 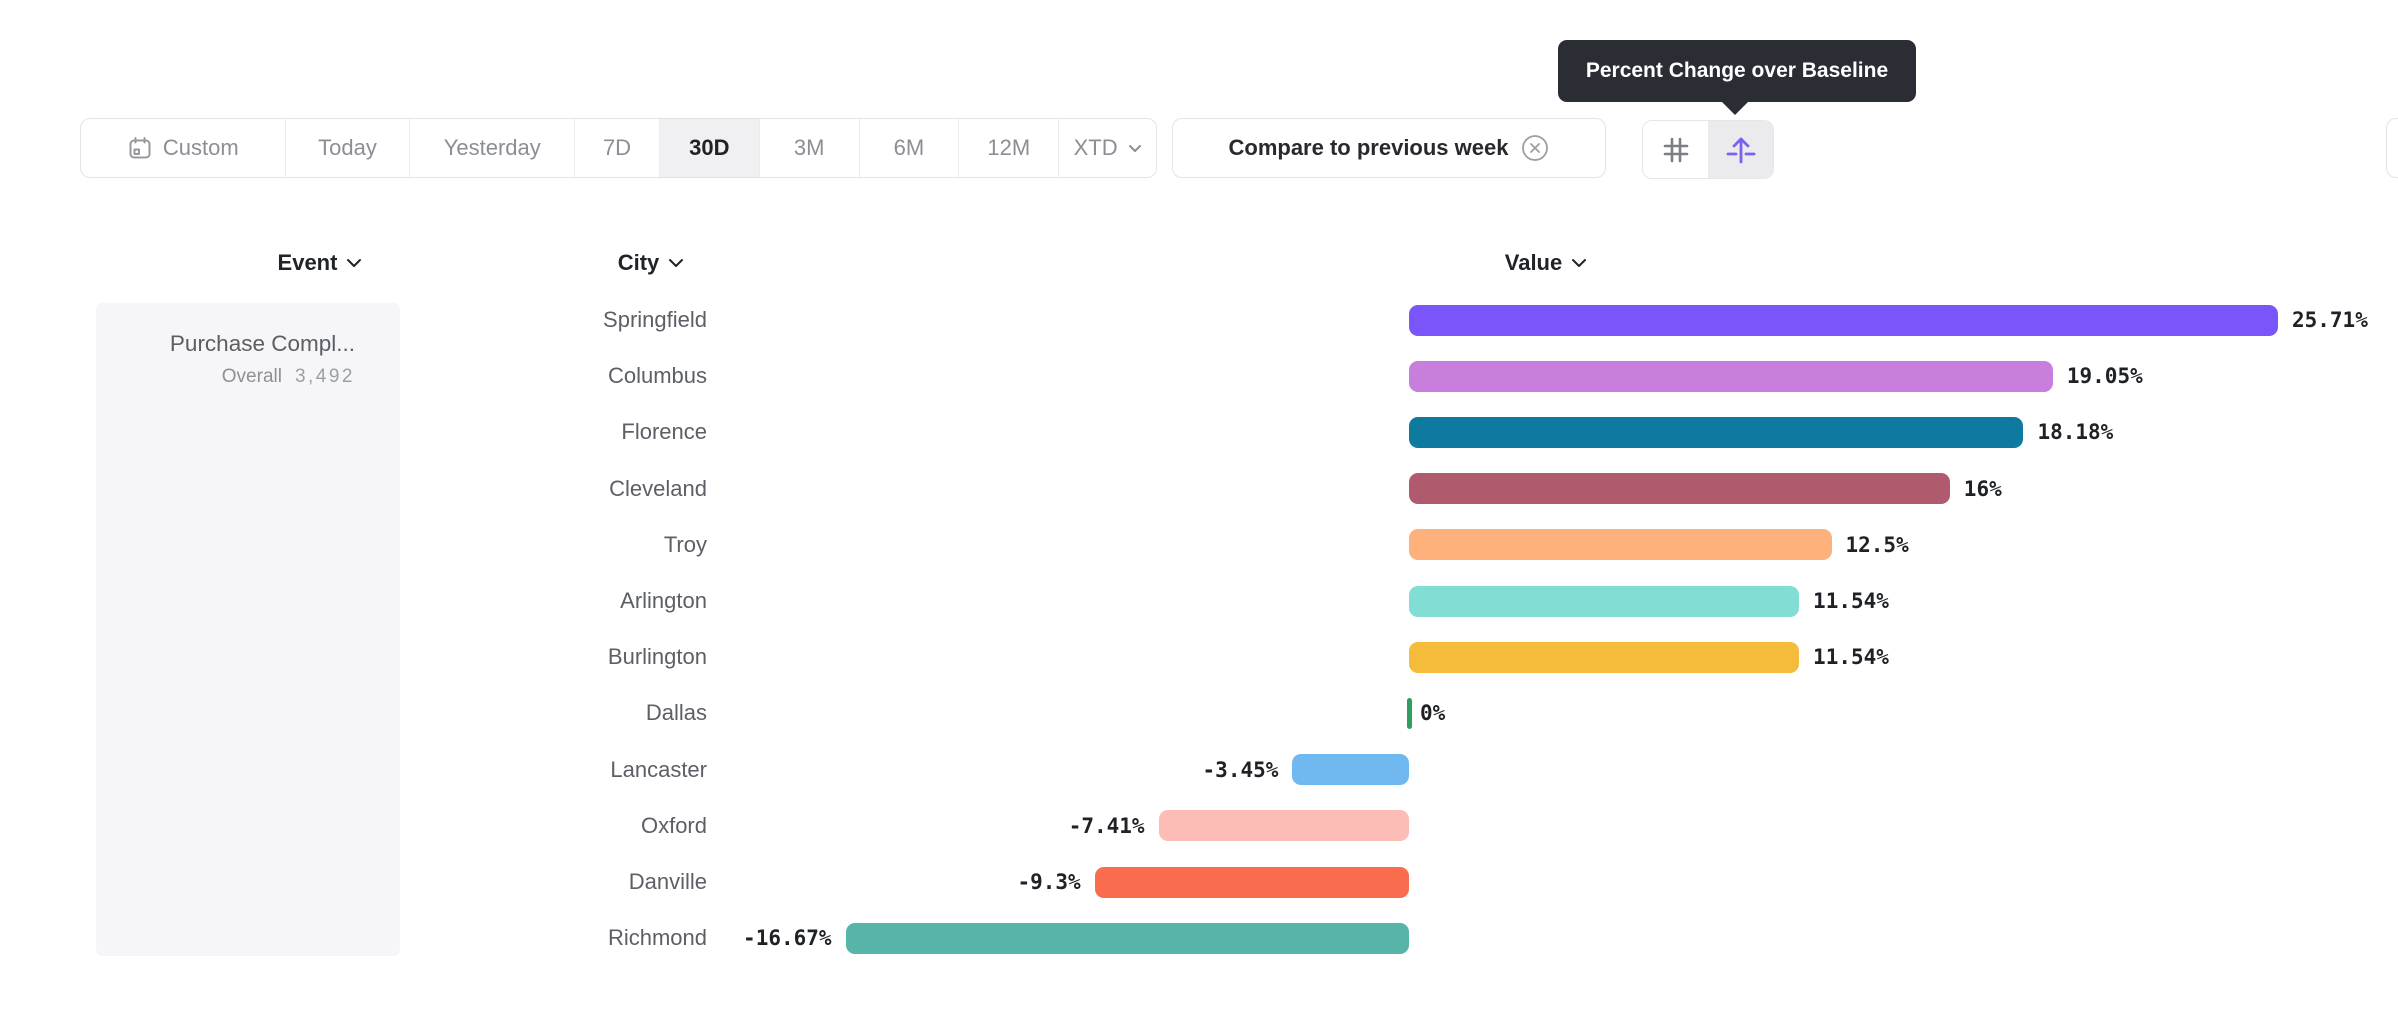 What do you see at coordinates (1716, 432) in the screenshot?
I see `bar-florence` at bounding box center [1716, 432].